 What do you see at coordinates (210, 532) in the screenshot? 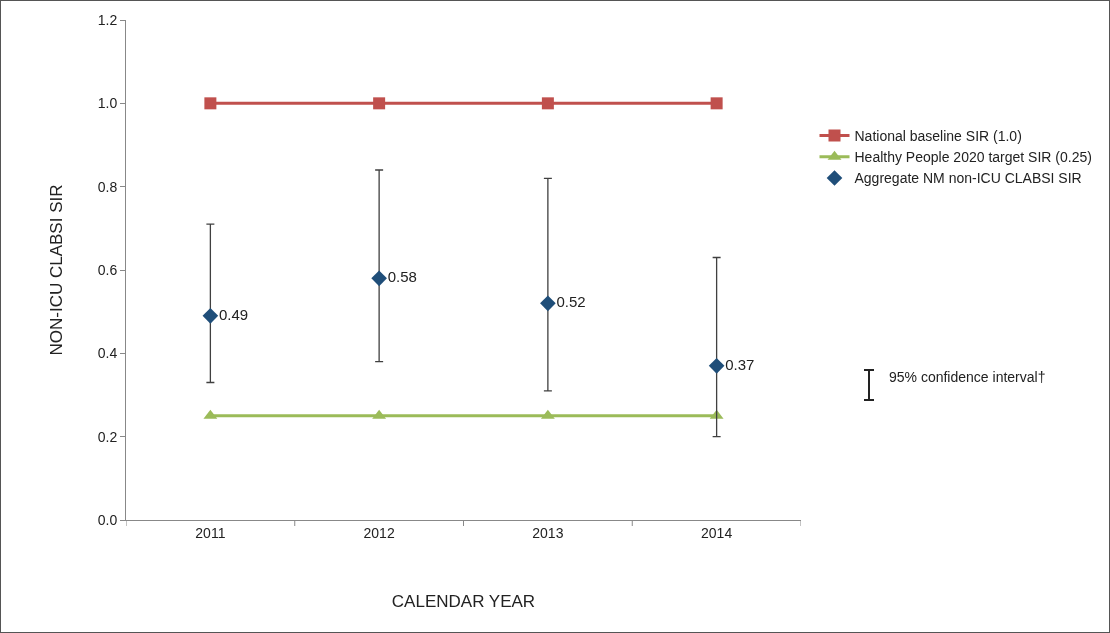
I see `x-tick-label: 2011` at bounding box center [210, 532].